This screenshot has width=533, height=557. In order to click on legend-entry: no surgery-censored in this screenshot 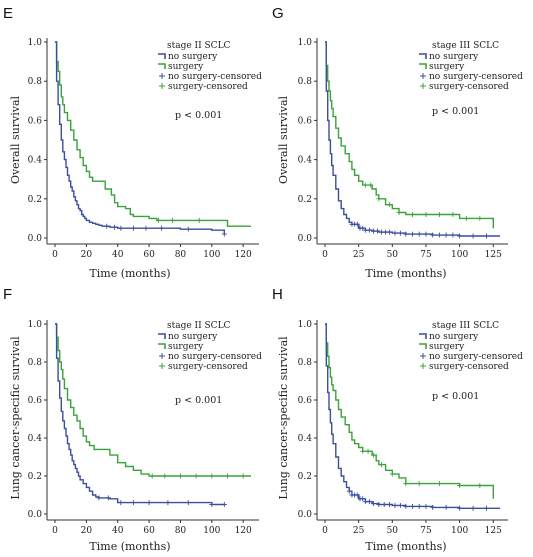, I will do `click(476, 357)`.